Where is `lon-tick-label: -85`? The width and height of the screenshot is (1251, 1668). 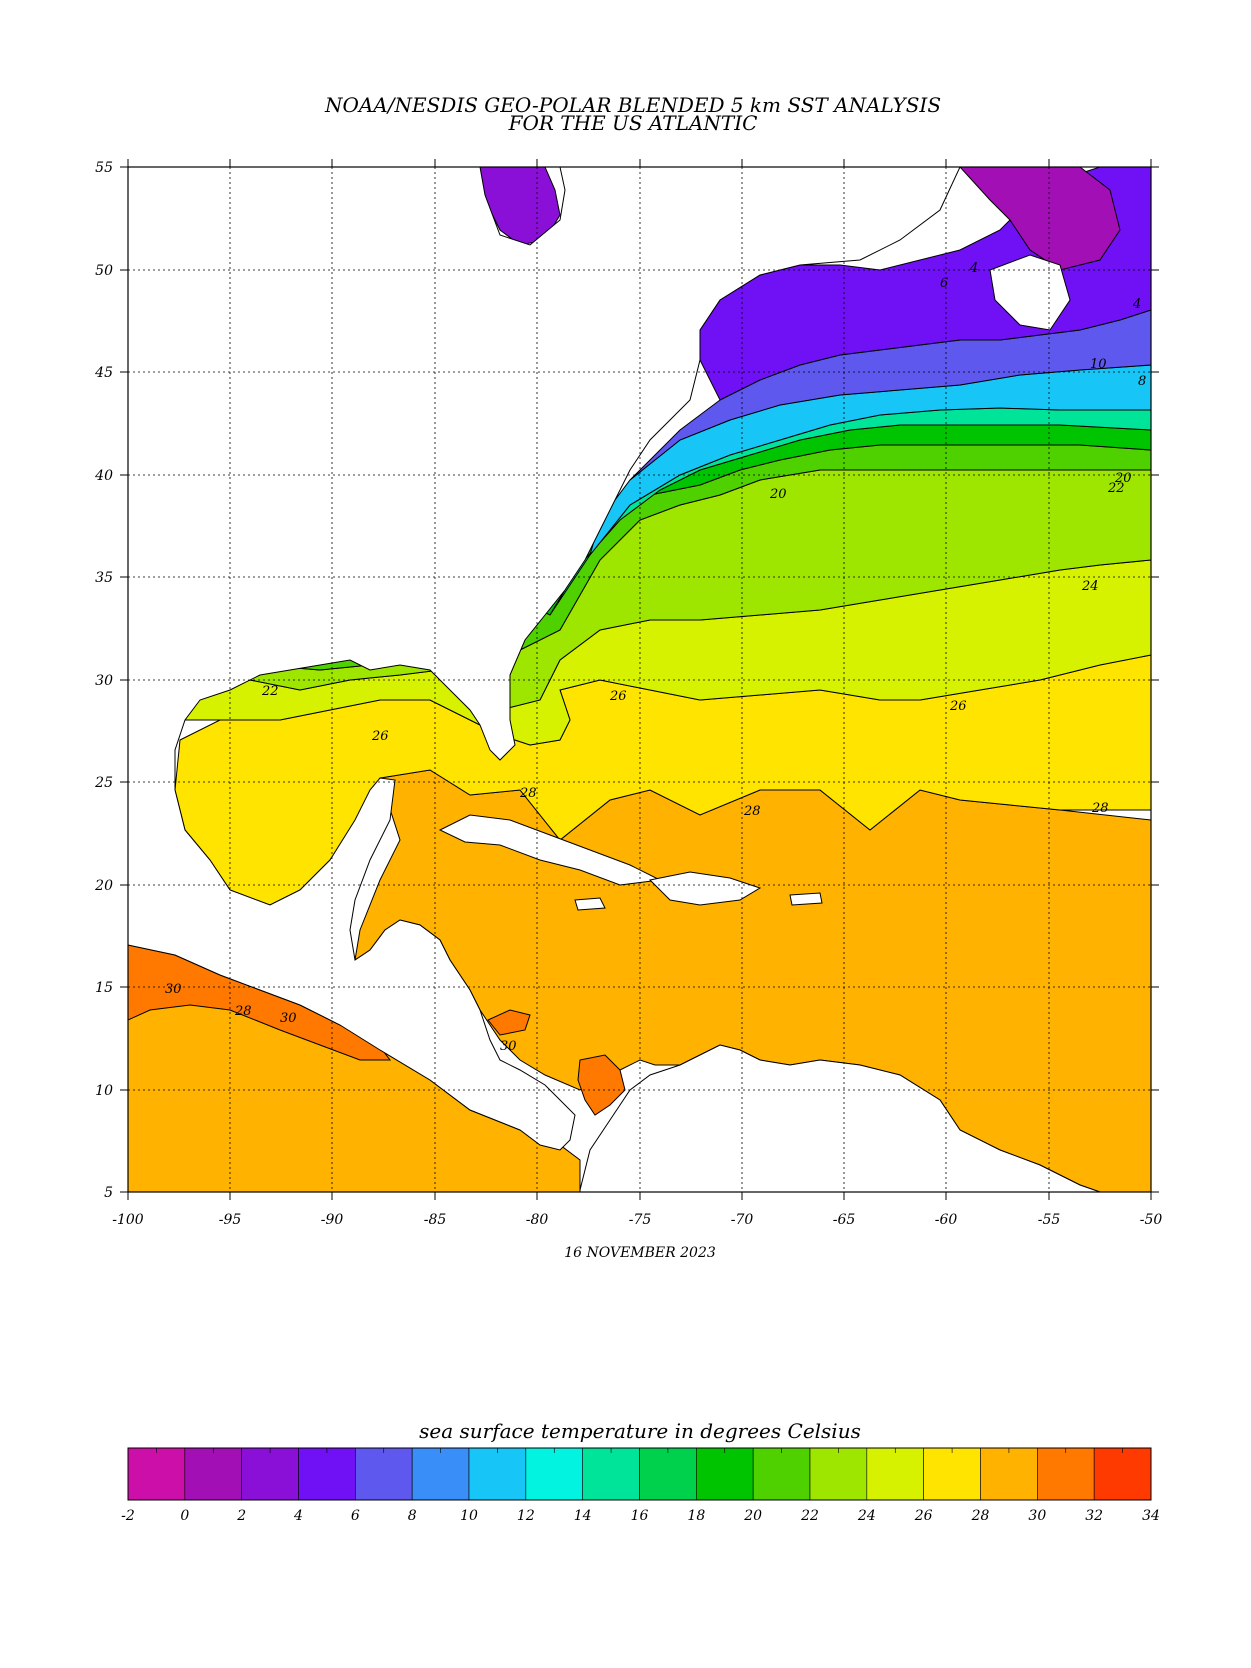
lon-tick-label: -85 is located at coordinates (435, 1220).